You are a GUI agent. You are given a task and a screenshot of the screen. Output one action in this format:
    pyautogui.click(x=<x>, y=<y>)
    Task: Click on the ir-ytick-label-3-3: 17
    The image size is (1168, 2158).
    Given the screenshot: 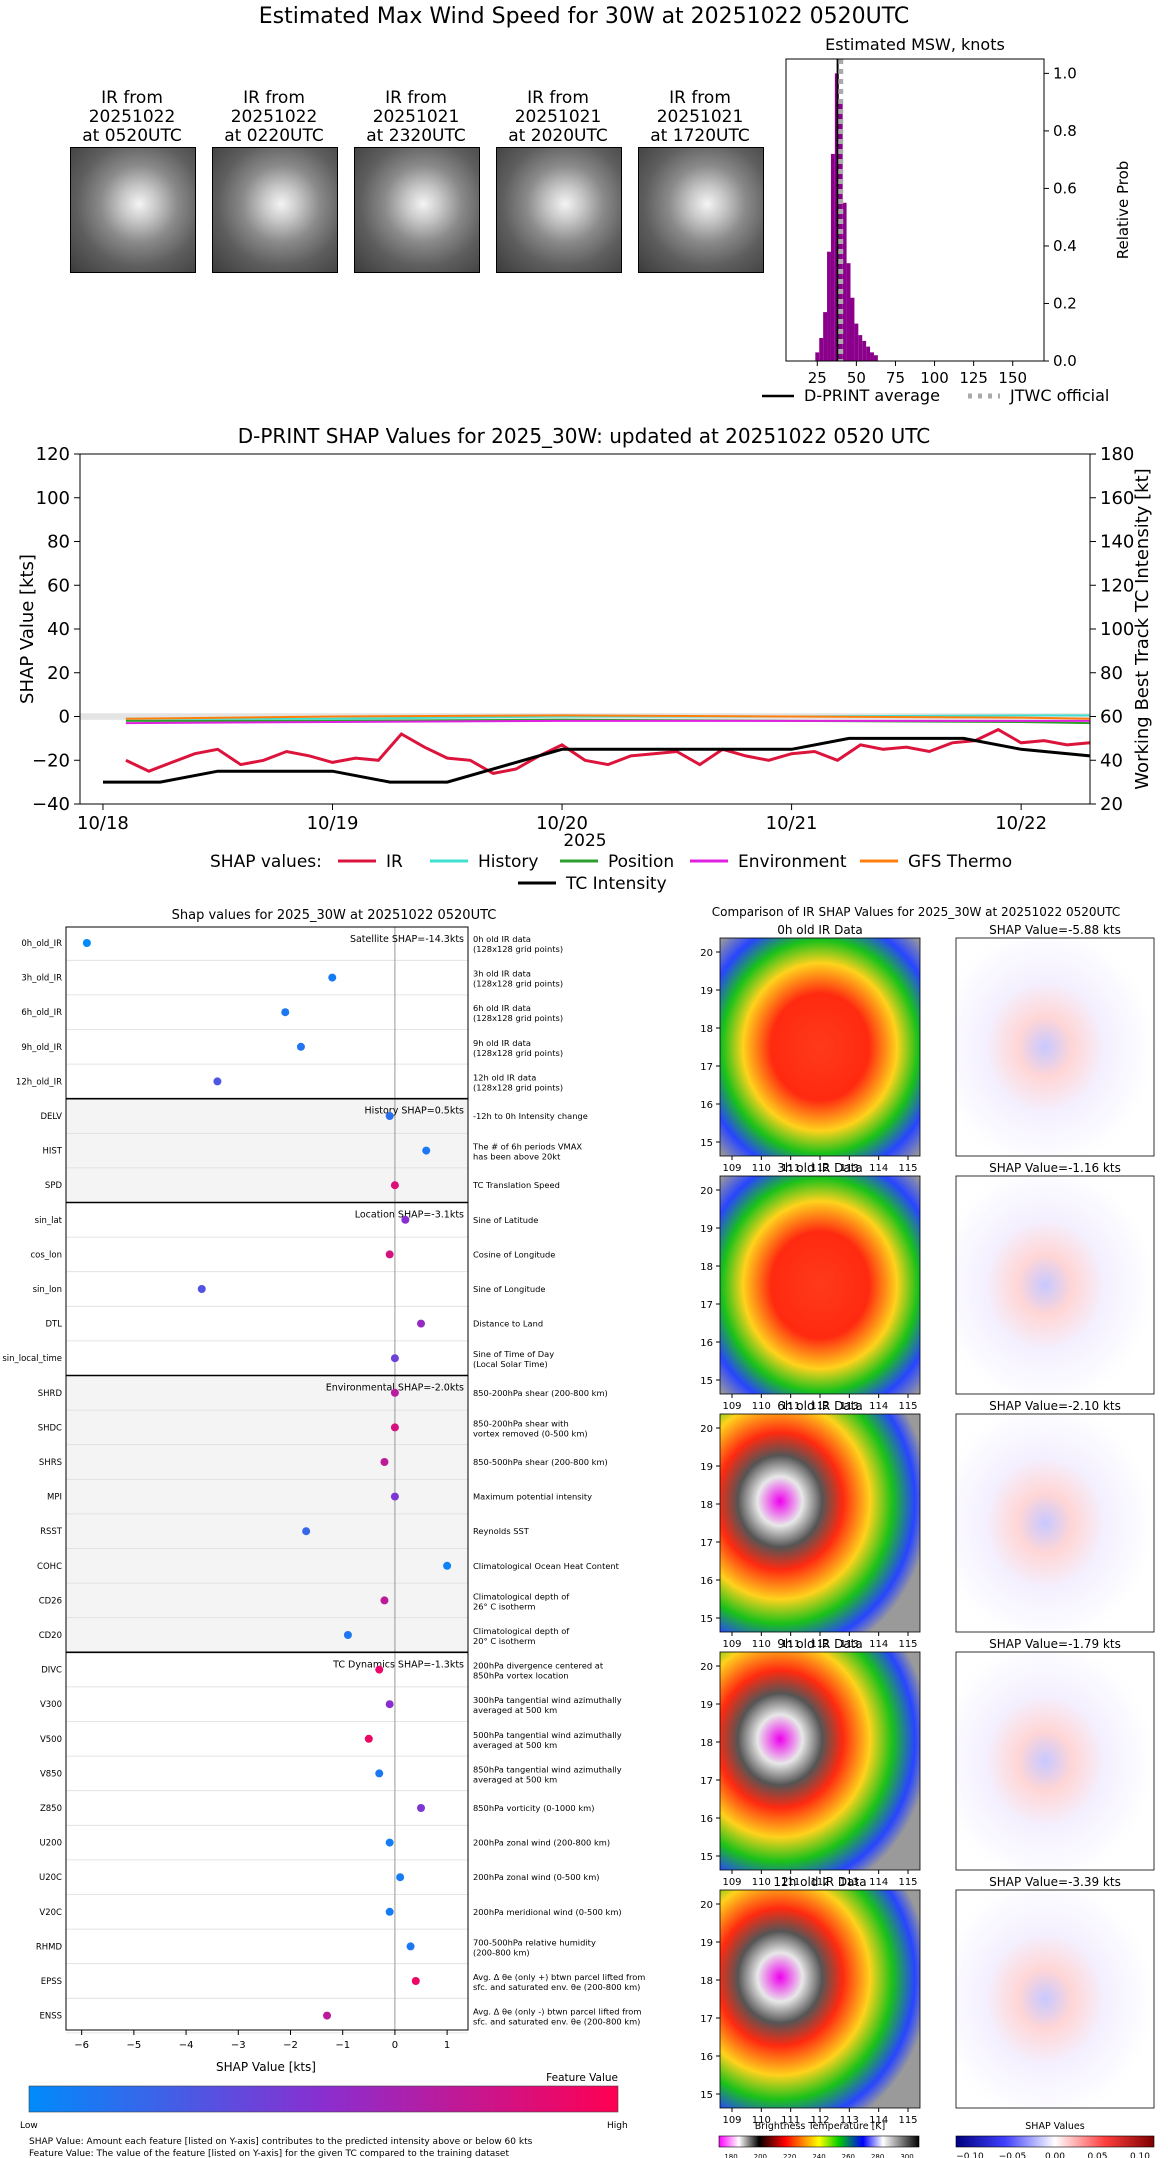 What is the action you would take?
    pyautogui.click(x=706, y=1781)
    